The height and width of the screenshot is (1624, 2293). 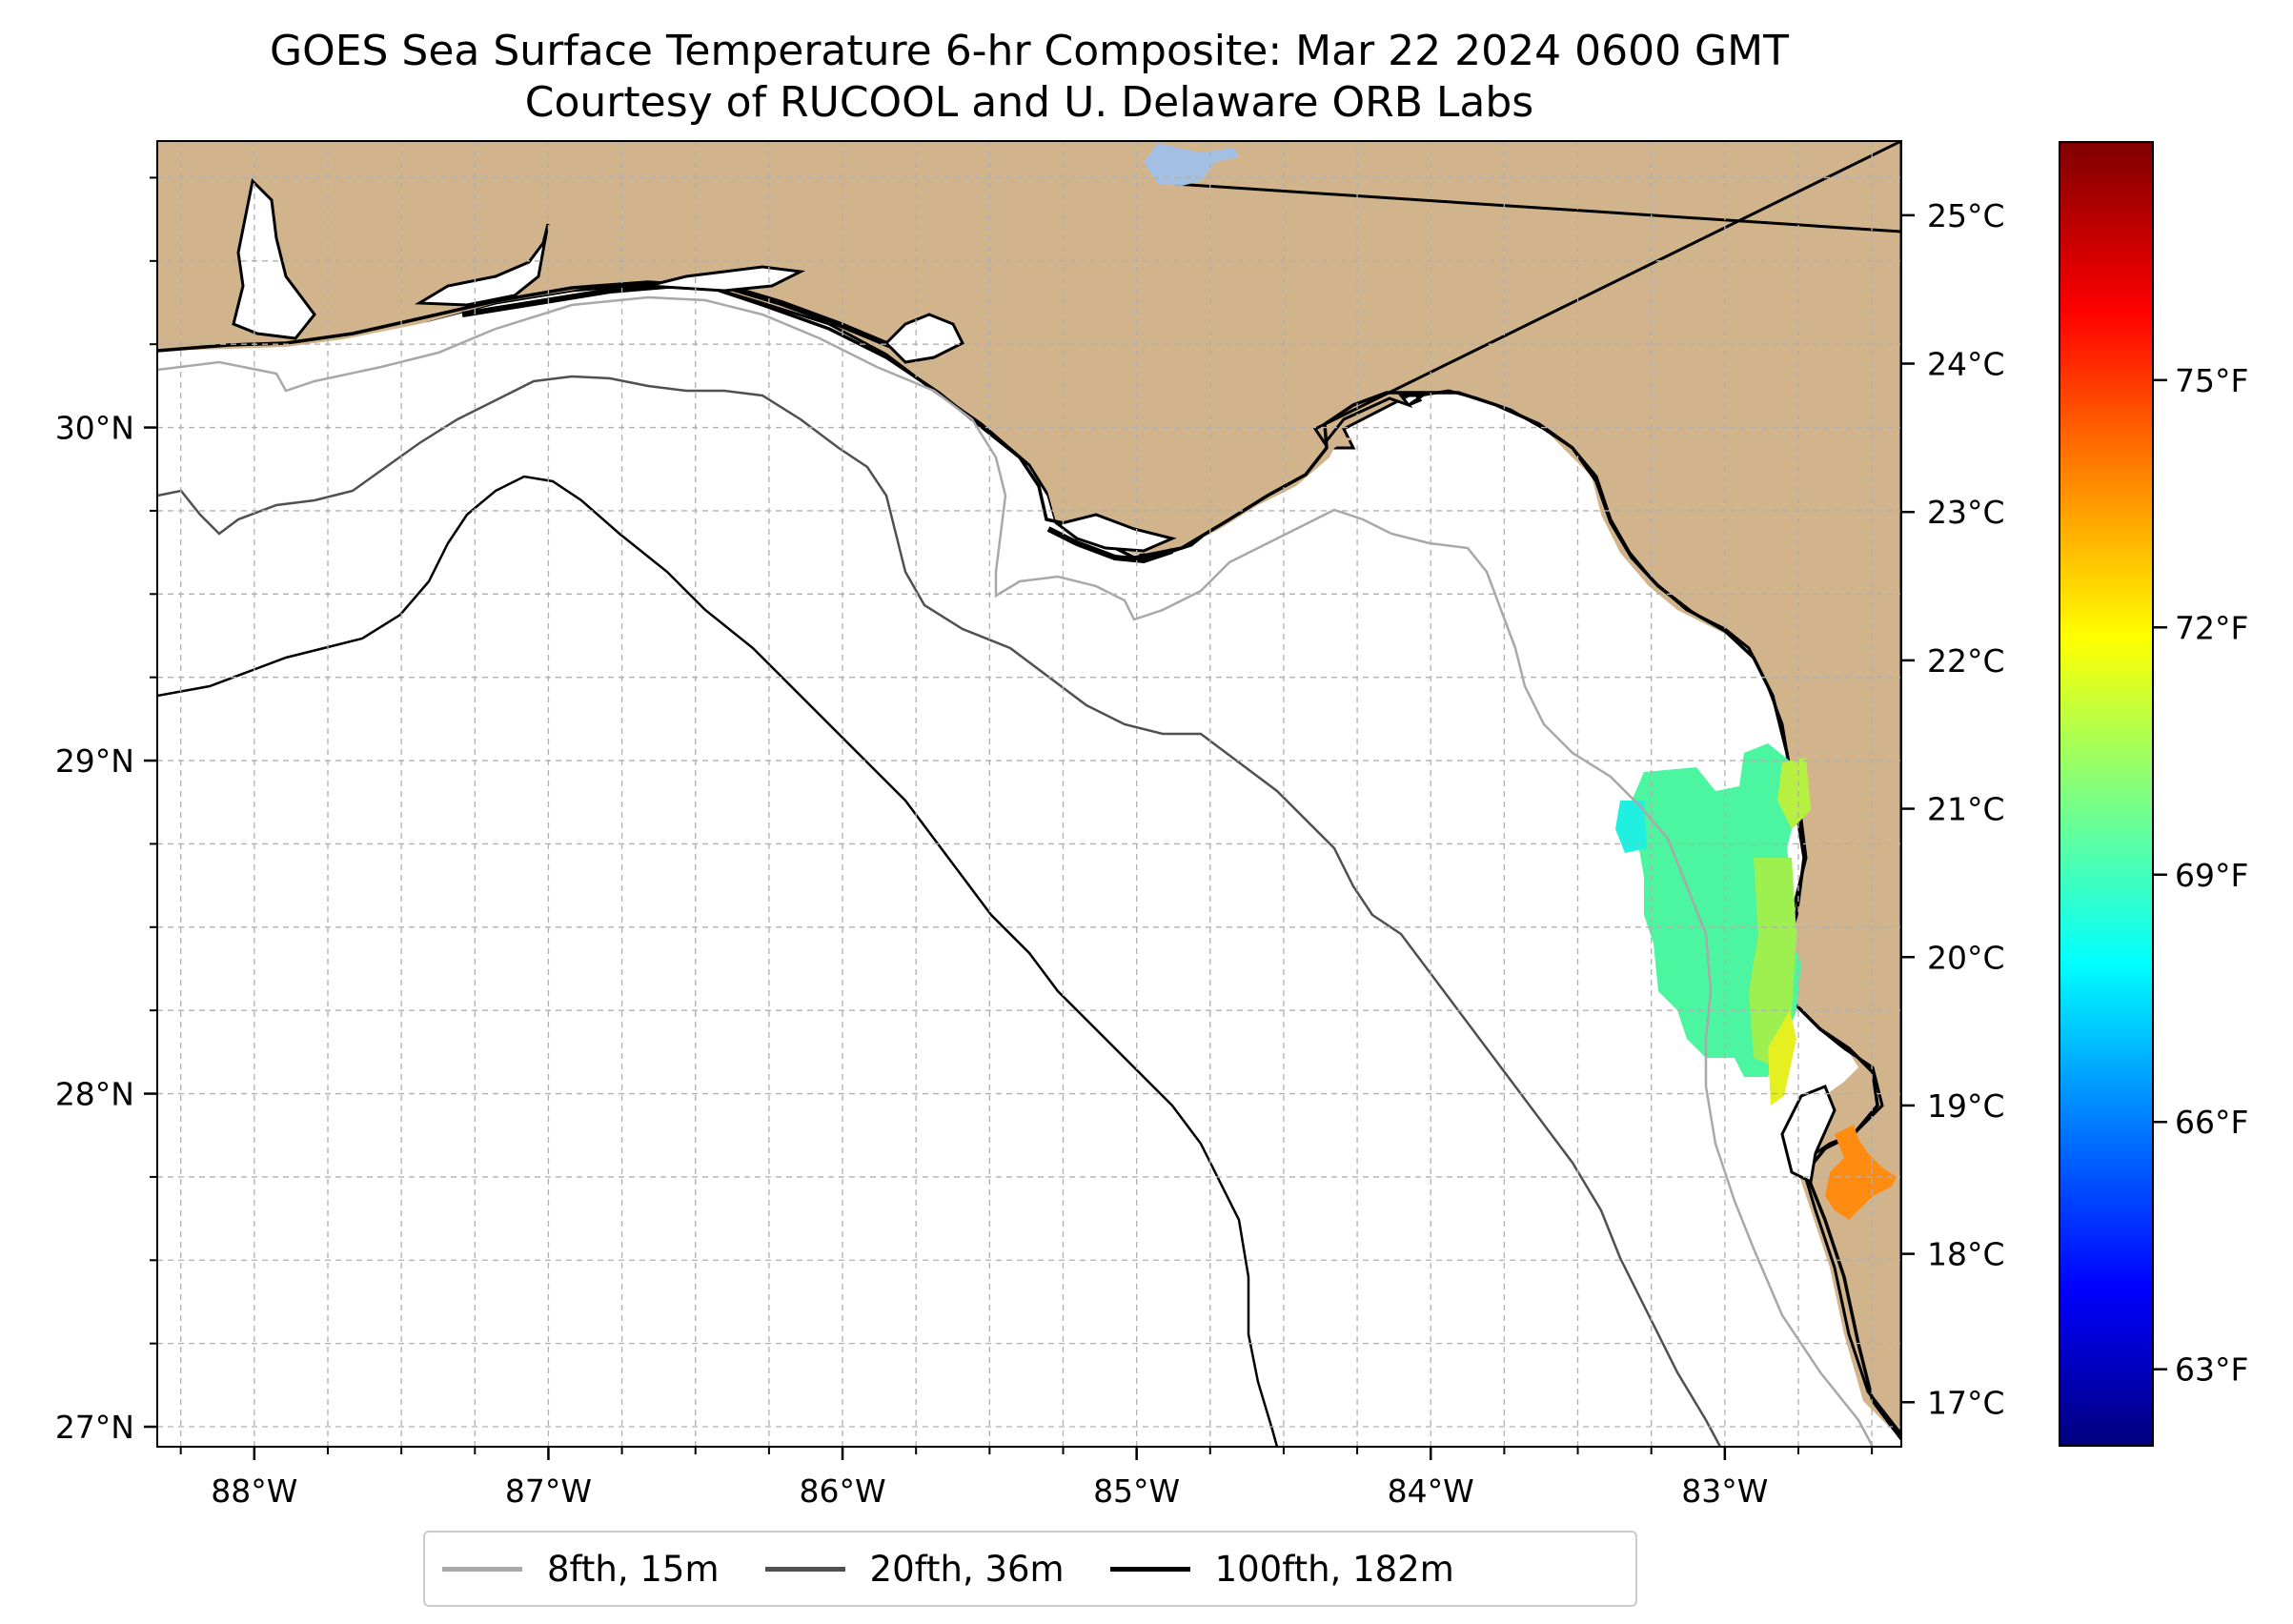 What do you see at coordinates (1137, 1491) in the screenshot?
I see `x-tick-label: 85°W` at bounding box center [1137, 1491].